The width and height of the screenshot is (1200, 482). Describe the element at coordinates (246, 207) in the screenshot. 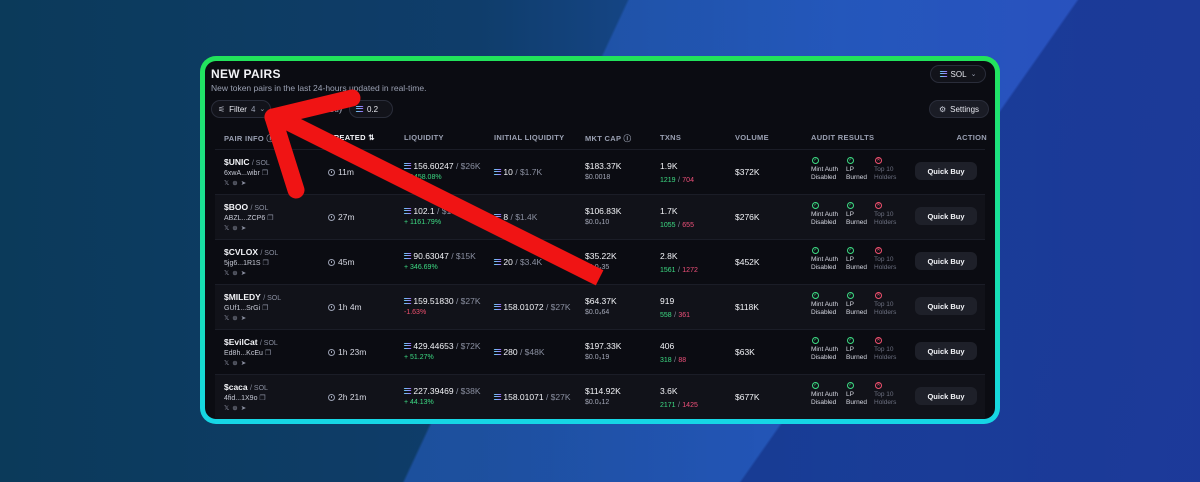

I see `pair-name-cell: $BOO / SOL` at that location.